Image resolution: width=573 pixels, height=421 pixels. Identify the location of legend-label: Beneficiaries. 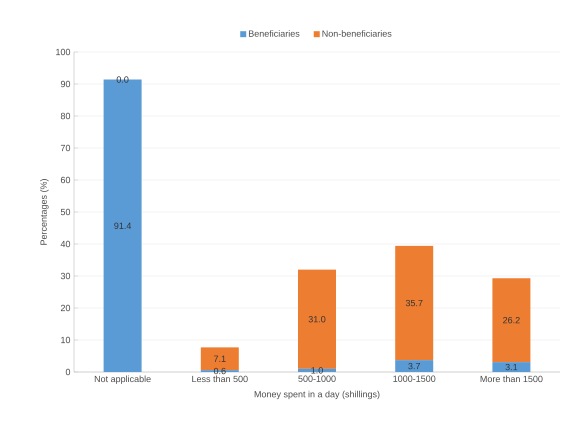
(274, 33).